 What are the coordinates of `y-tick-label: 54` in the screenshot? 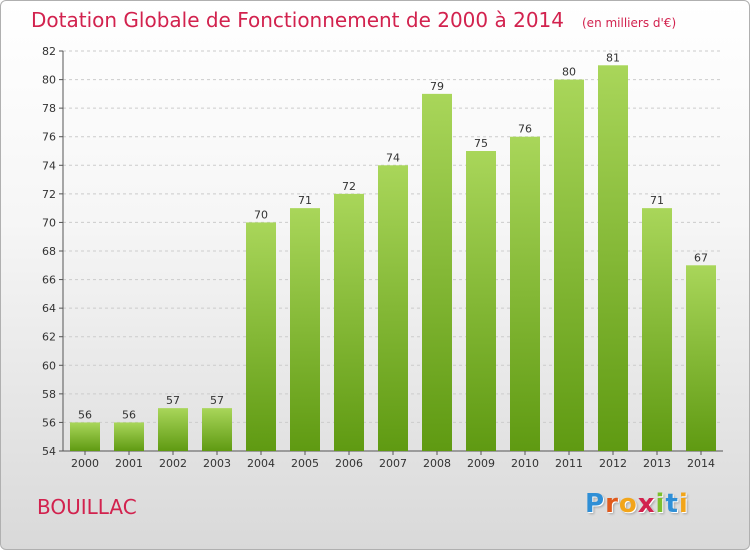 It's located at (49, 451).